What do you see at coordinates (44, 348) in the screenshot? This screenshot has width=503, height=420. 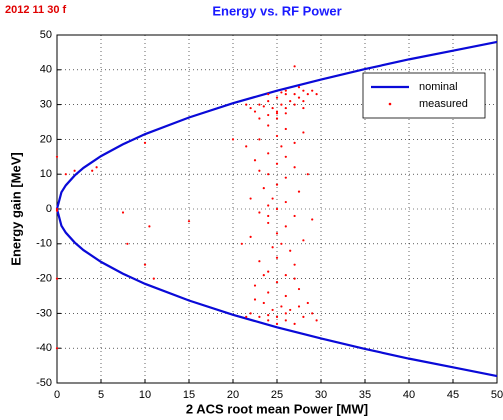 I see `y-tick-label: -40` at bounding box center [44, 348].